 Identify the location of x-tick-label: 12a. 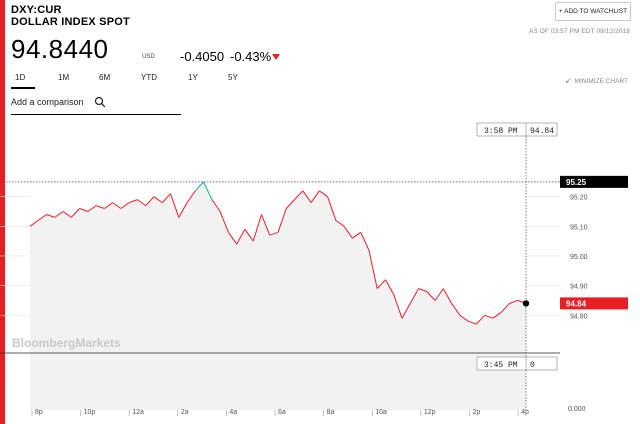
(138, 412).